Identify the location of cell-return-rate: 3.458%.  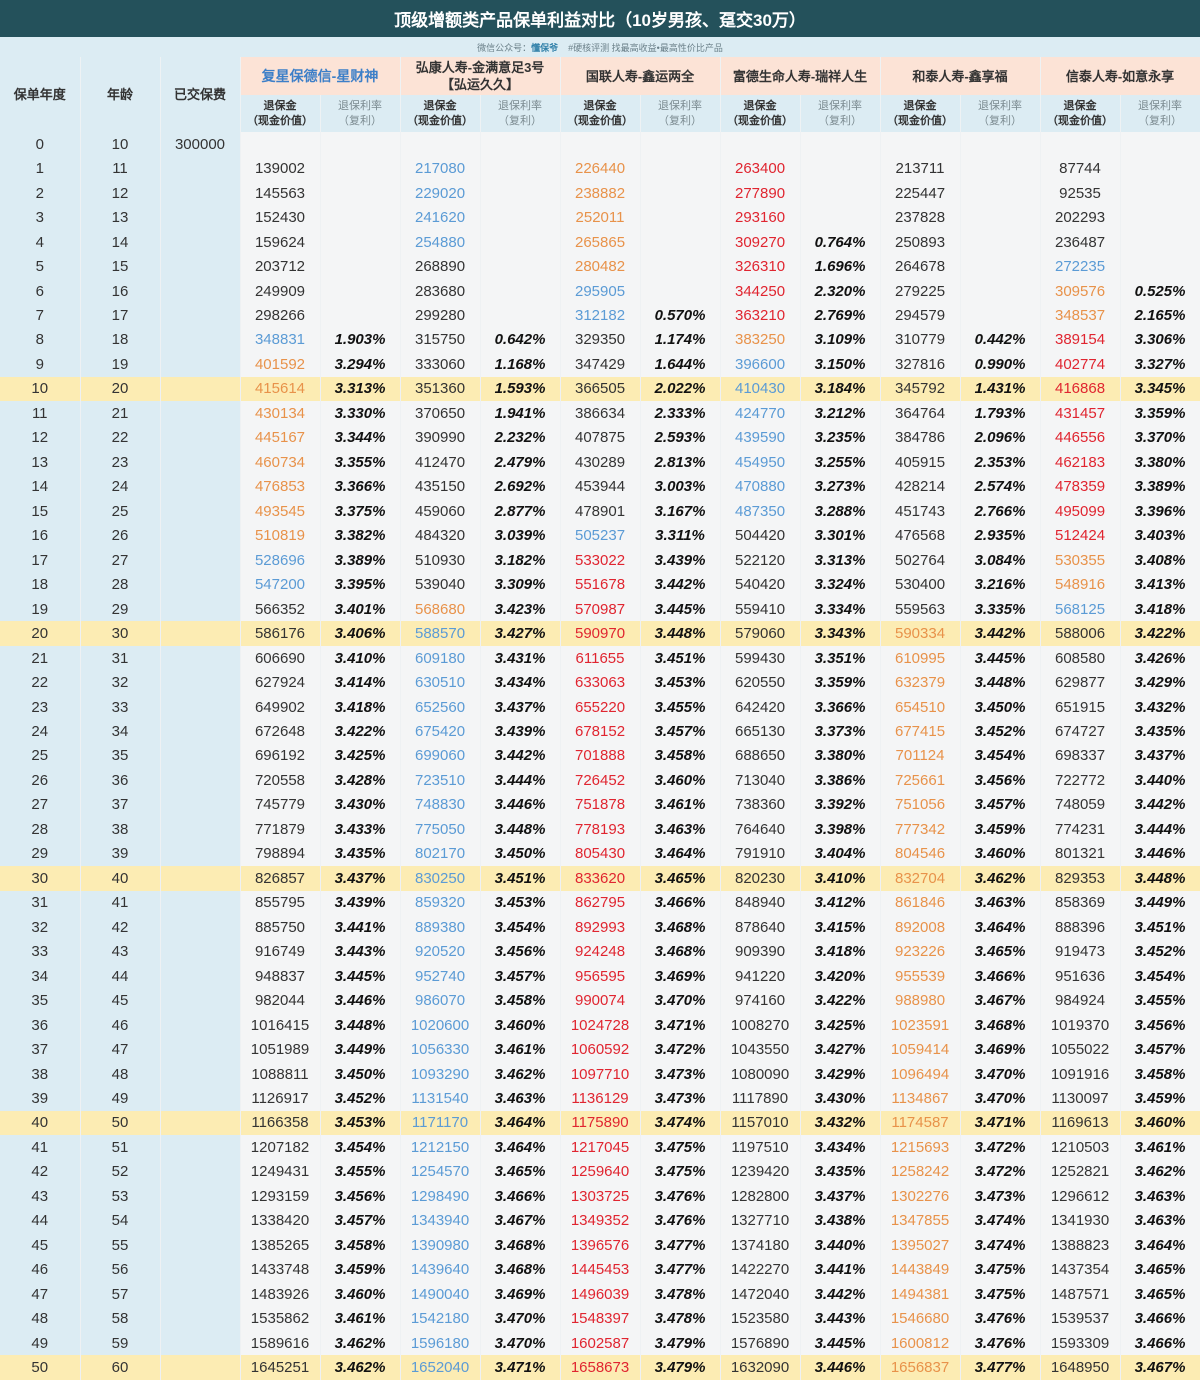
(1160, 1074).